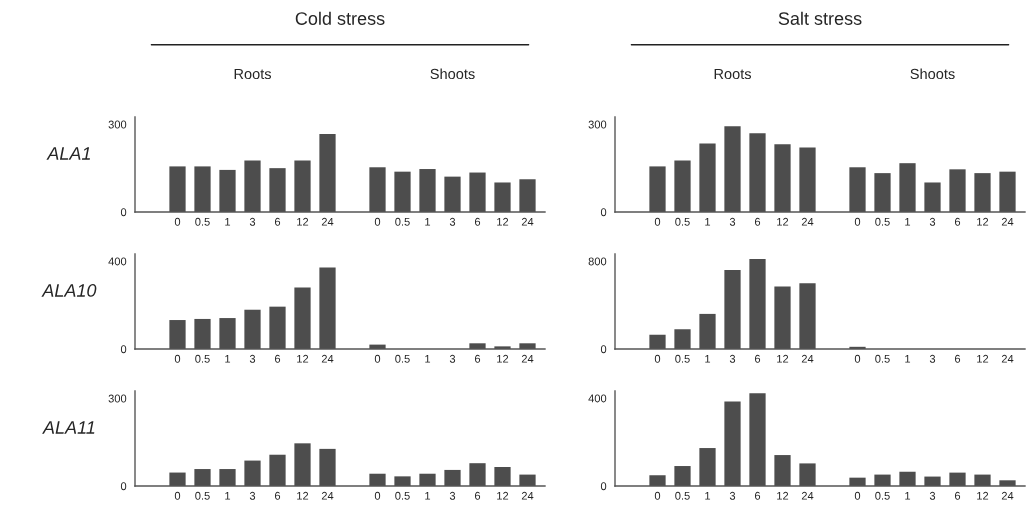 The width and height of the screenshot is (1030, 506). I want to click on chart-title: Salt stress, so click(820, 18).